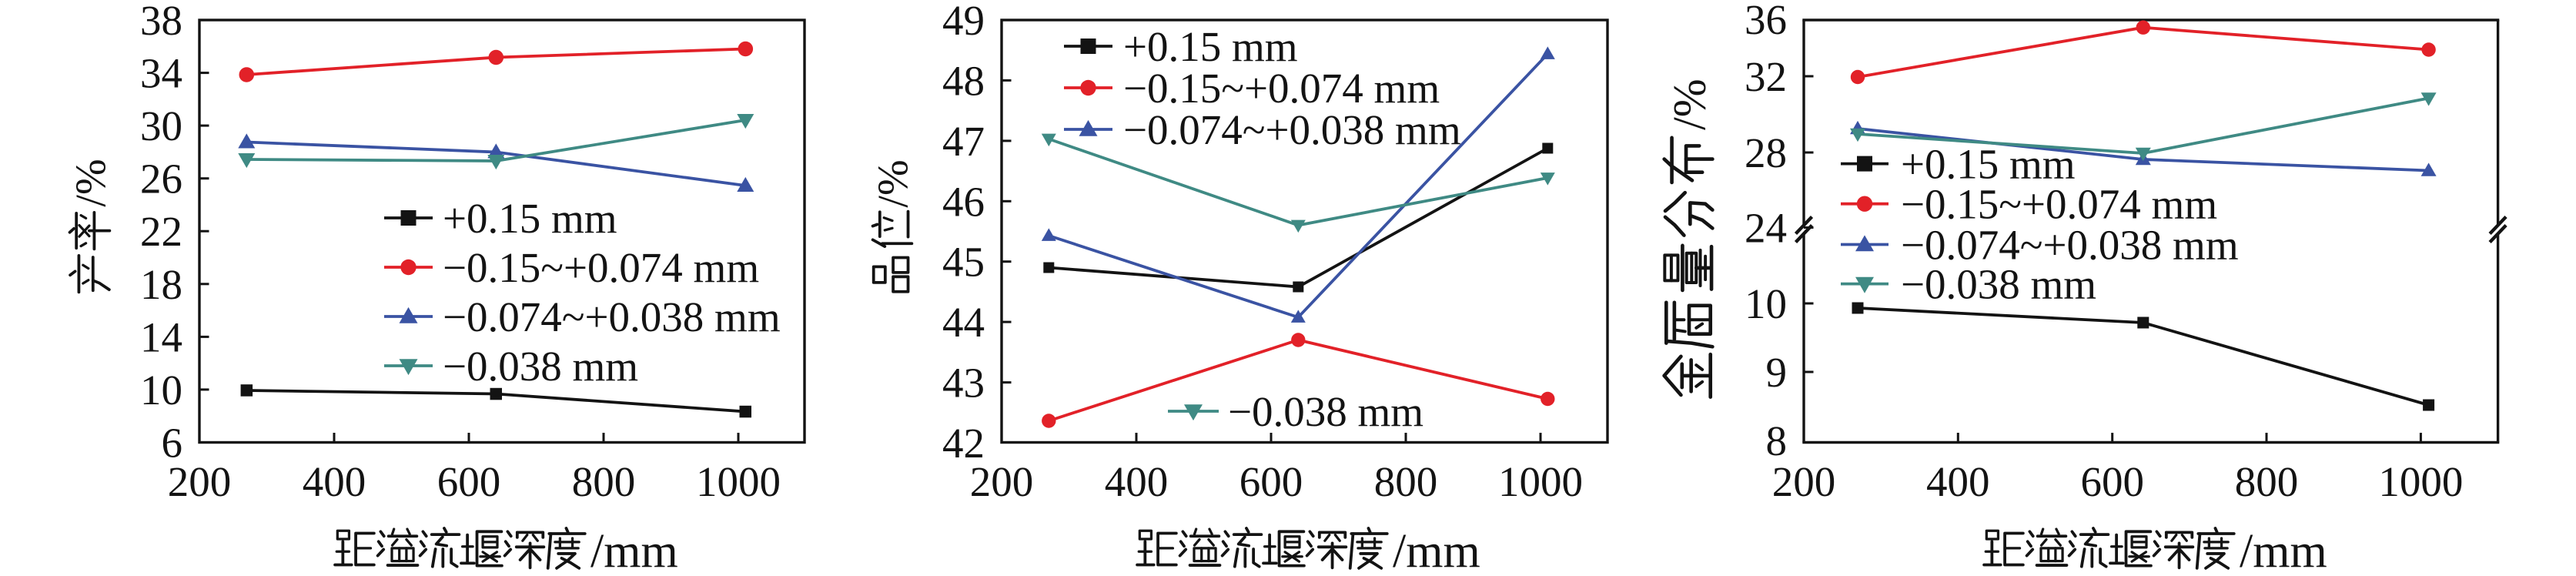 This screenshot has width=2576, height=576. What do you see at coordinates (964, 201) in the screenshot?
I see `svg-text: 46` at bounding box center [964, 201].